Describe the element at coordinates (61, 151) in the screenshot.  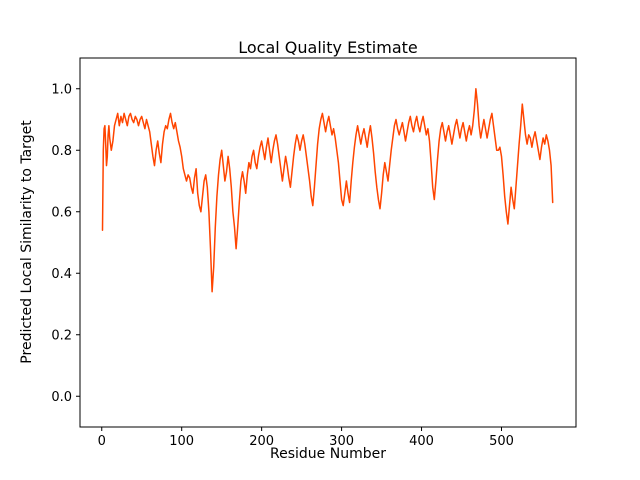
I see `y-tick-label: 0.8` at that location.